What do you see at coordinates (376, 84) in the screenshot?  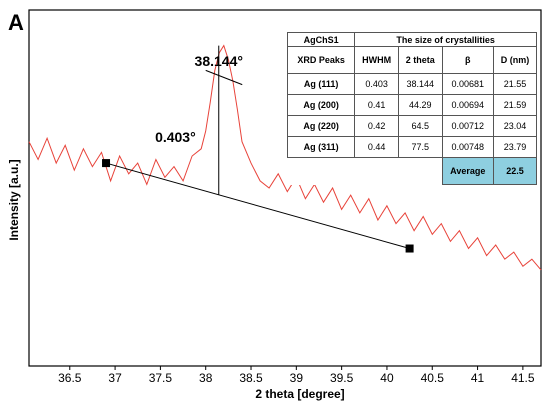 I see `cell-hwhm: 0.403` at bounding box center [376, 84].